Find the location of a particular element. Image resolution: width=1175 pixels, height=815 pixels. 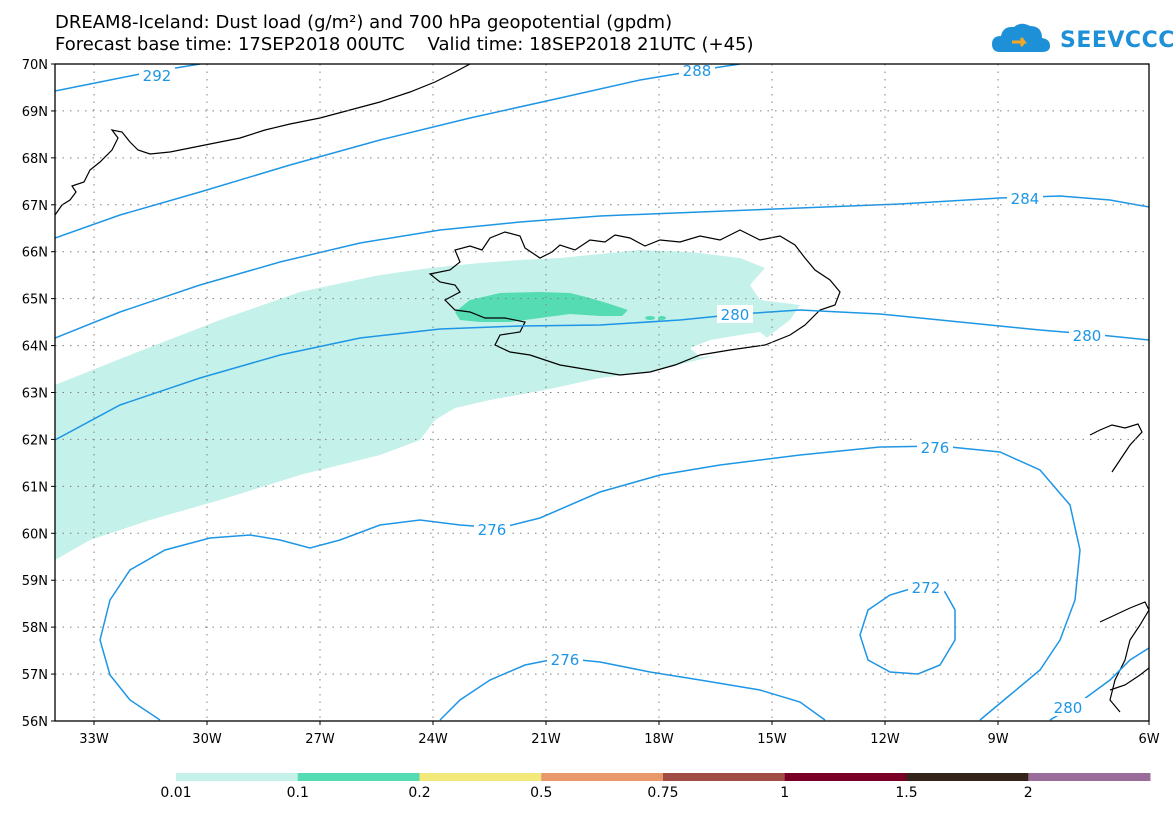

lat-label: 65N is located at coordinates (35, 300).